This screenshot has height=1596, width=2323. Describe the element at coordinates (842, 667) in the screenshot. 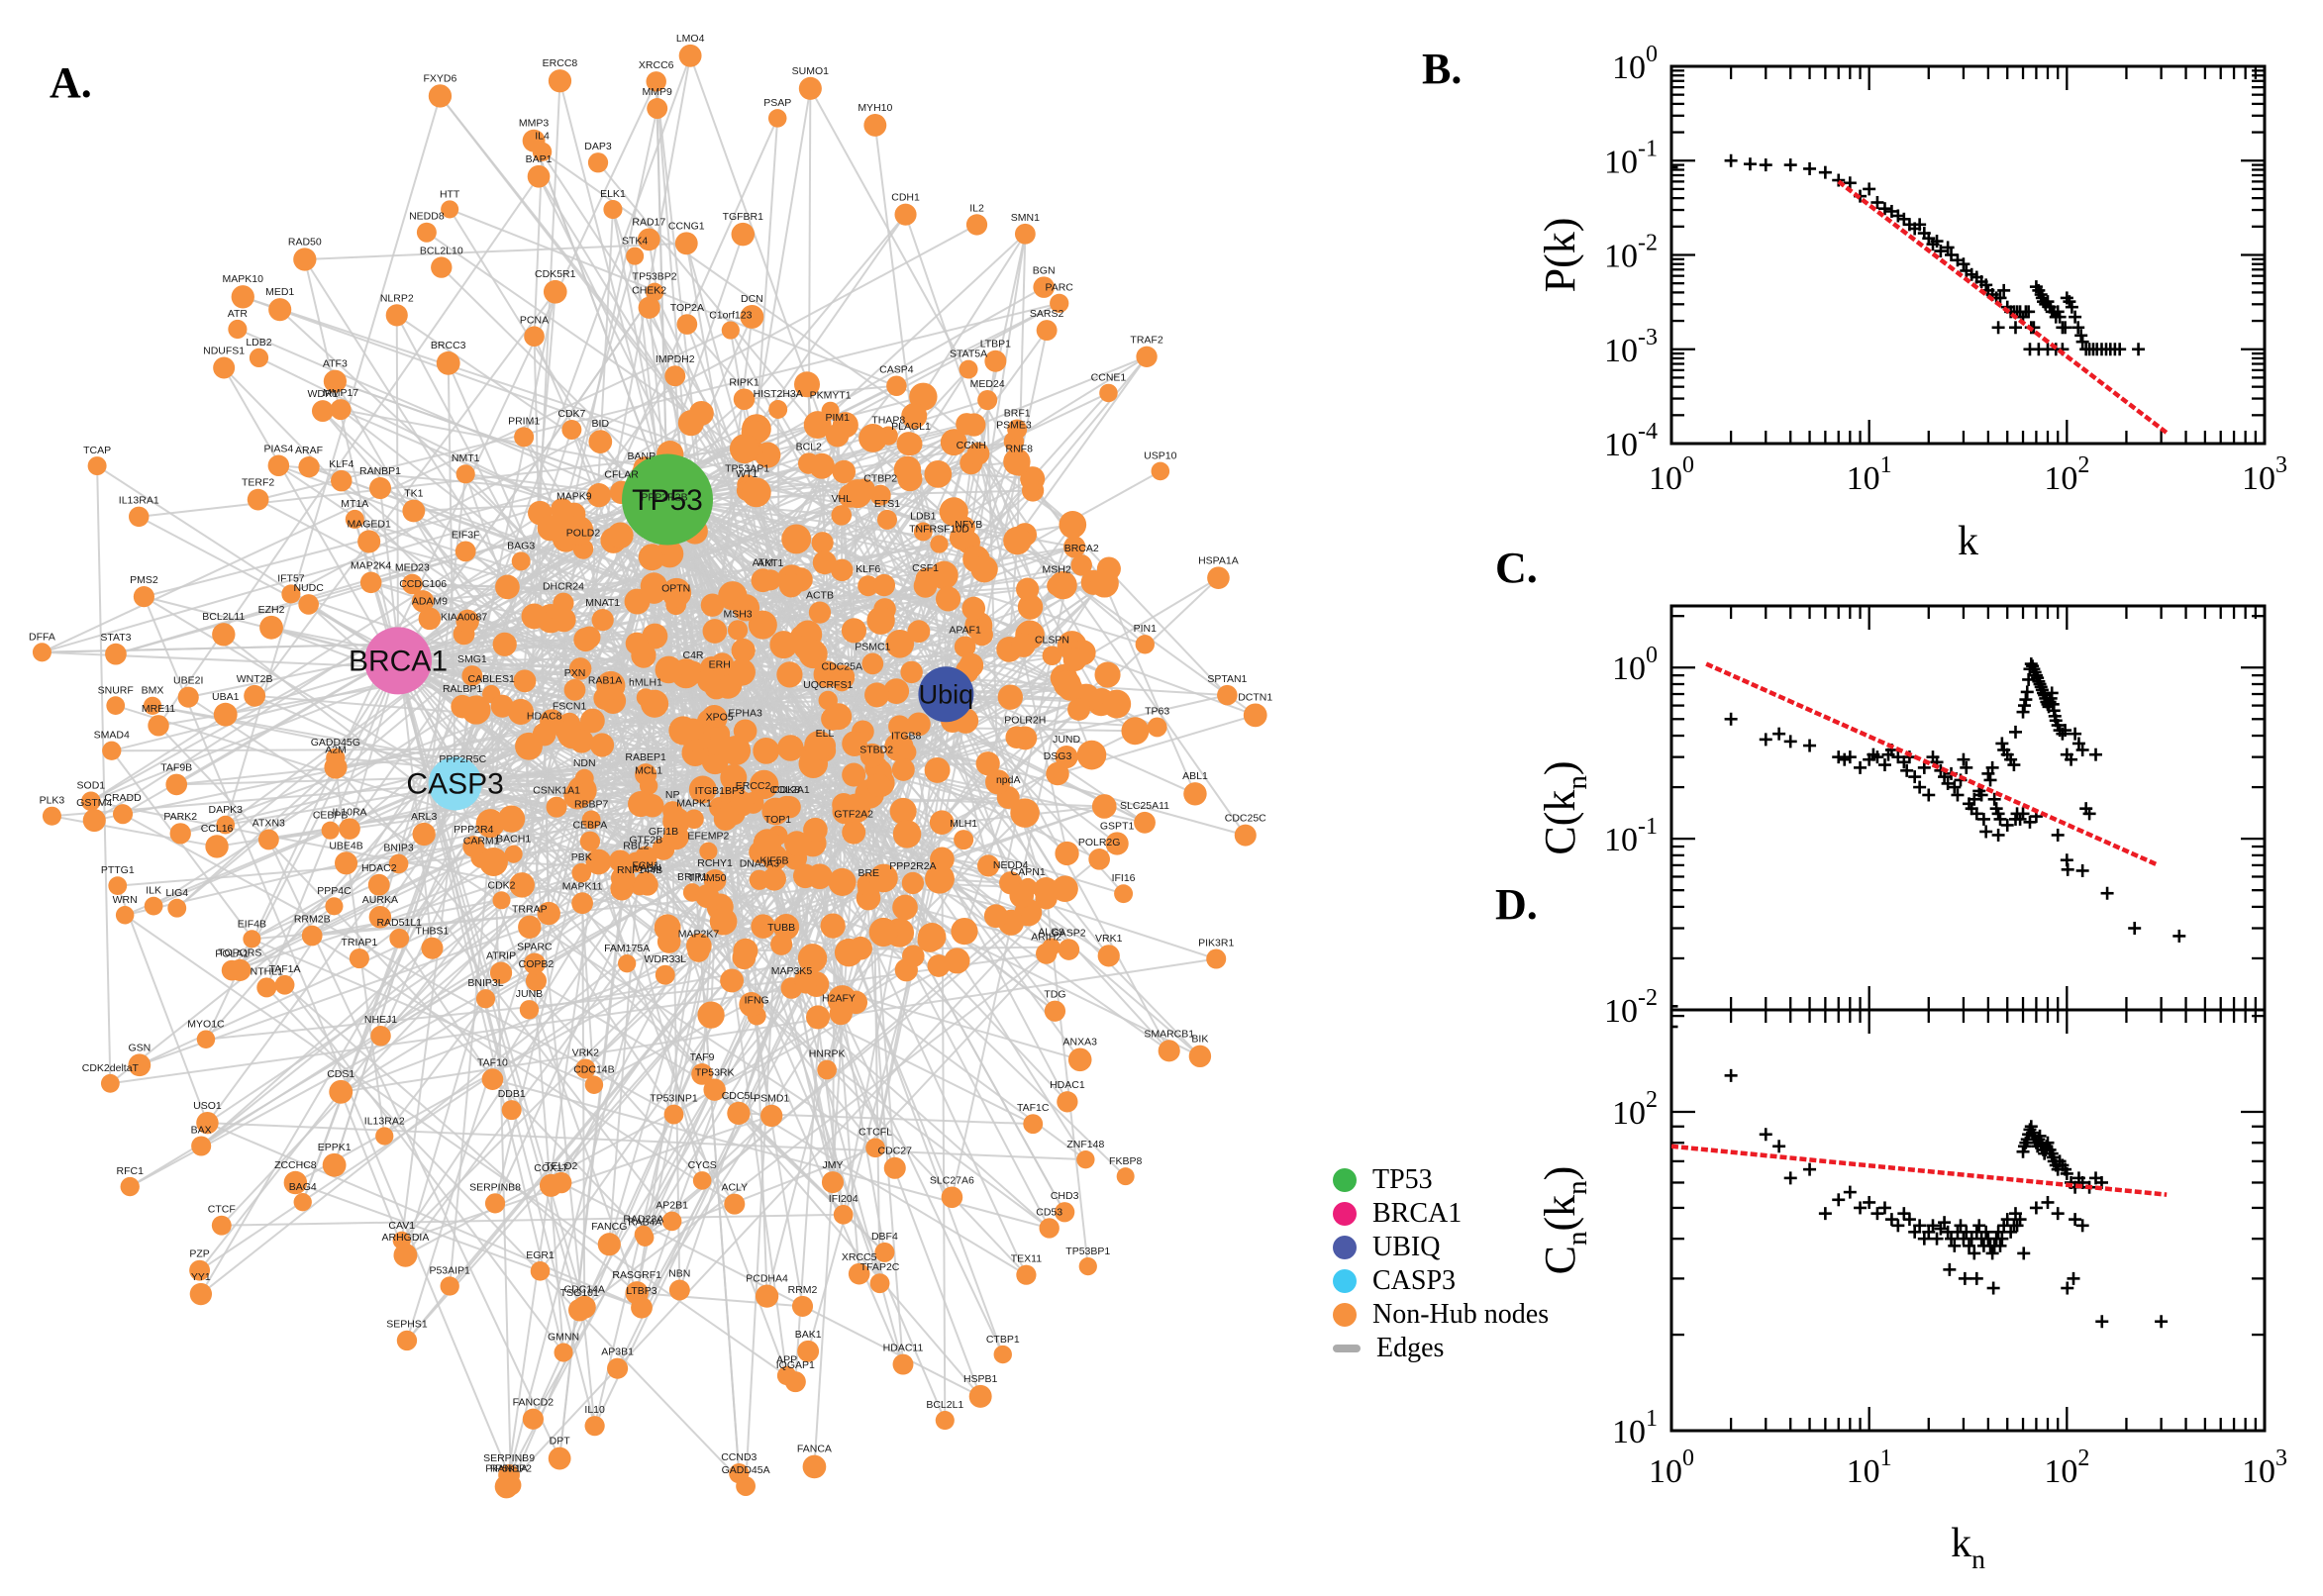

I see `svg-text: CDC25A` at that location.